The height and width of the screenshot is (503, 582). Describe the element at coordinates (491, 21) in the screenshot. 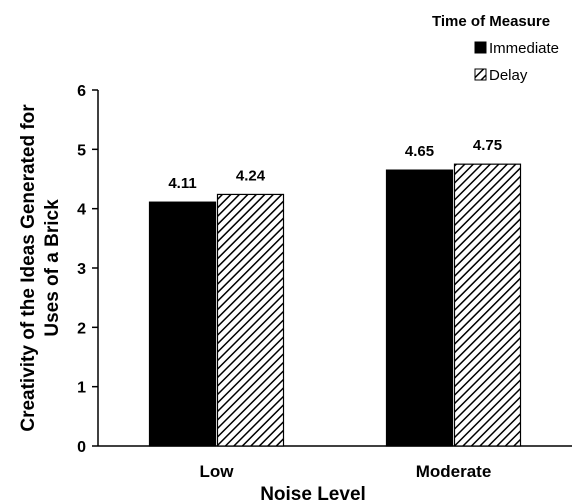

I see `legend-title: Time of Measure` at that location.